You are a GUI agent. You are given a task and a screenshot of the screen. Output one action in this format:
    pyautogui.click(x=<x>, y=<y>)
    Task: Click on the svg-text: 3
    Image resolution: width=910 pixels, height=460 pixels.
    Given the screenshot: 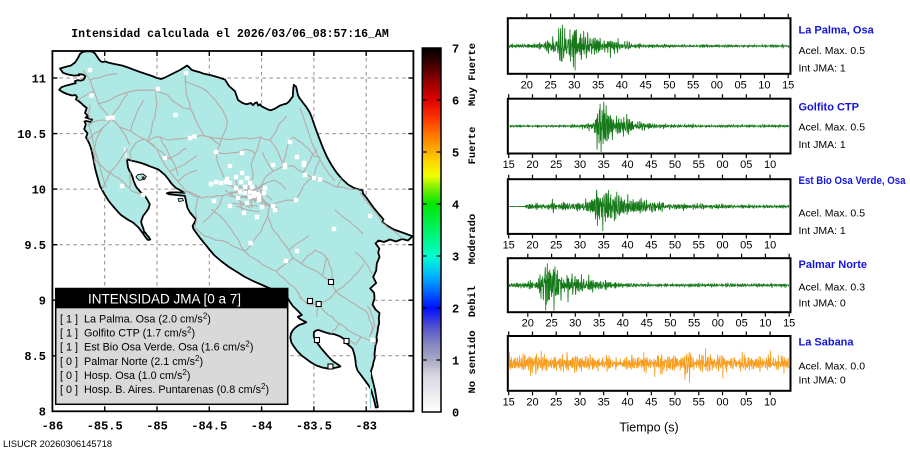 What is the action you would take?
    pyautogui.click(x=455, y=257)
    